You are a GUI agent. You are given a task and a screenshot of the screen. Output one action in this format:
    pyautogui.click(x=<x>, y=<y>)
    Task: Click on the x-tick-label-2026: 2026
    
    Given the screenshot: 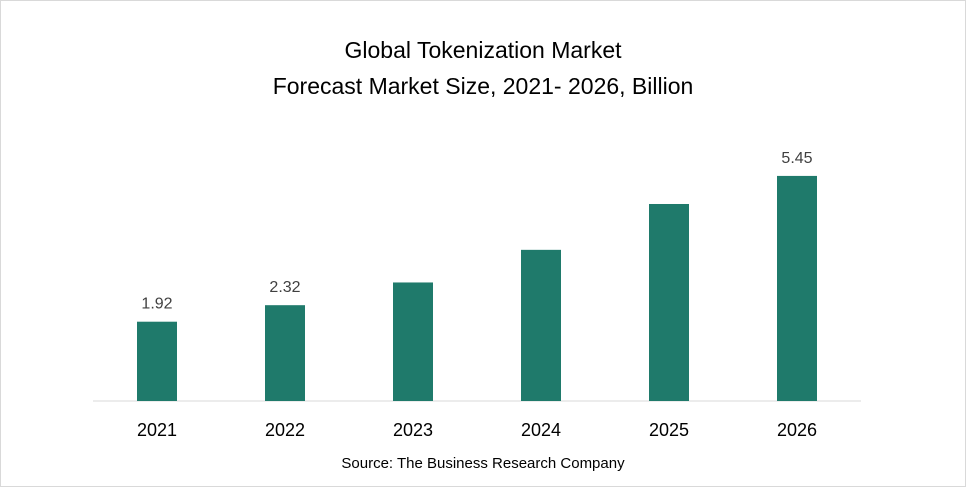 What is the action you would take?
    pyautogui.click(x=797, y=430)
    